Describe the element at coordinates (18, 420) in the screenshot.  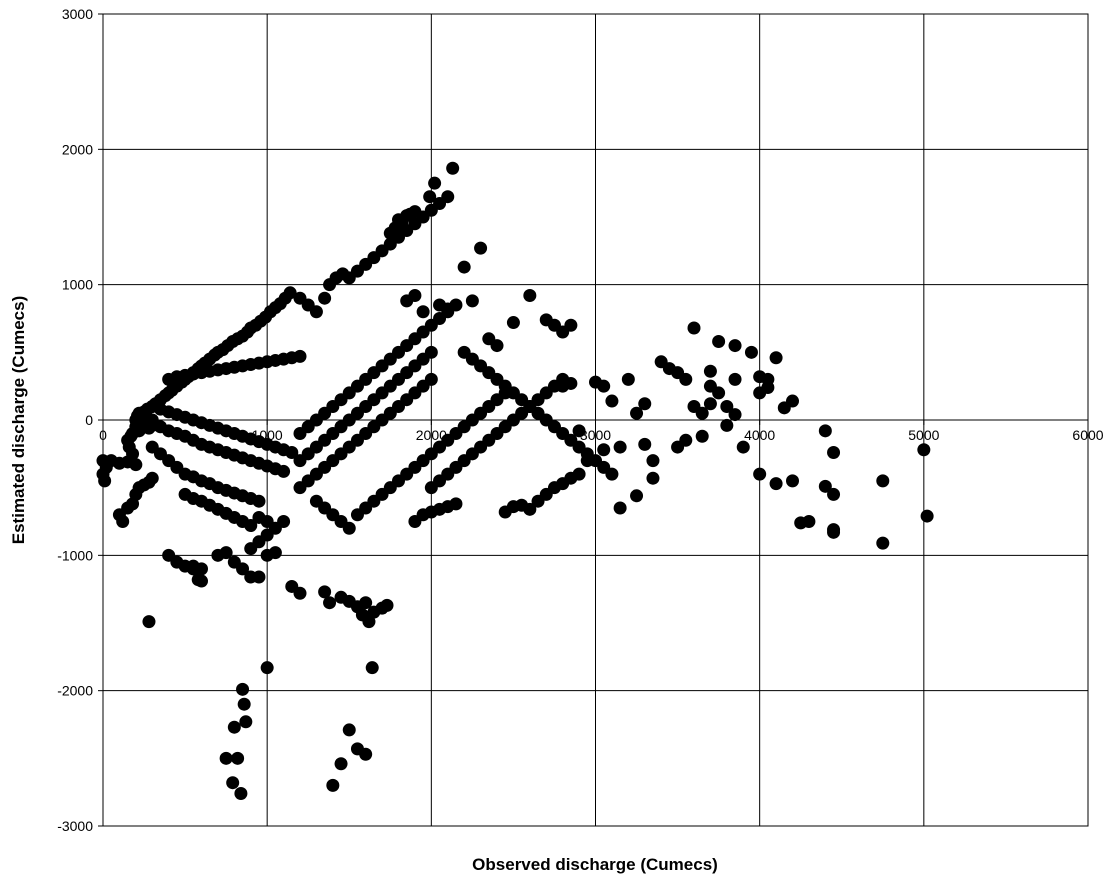
I see `y-axis-title: Estimated discharge (Cumecs)` at that location.